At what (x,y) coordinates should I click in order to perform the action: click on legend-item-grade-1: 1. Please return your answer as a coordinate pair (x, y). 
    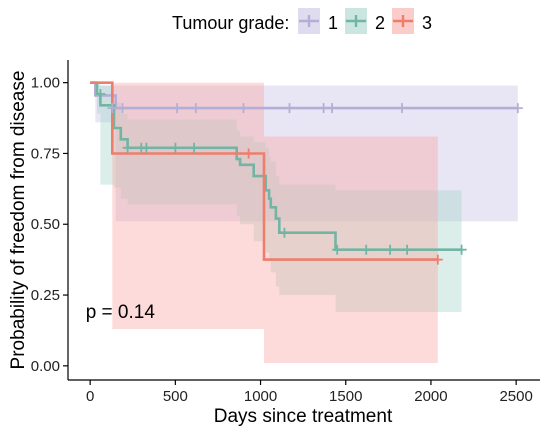
    Looking at the image, I should click on (318, 21).